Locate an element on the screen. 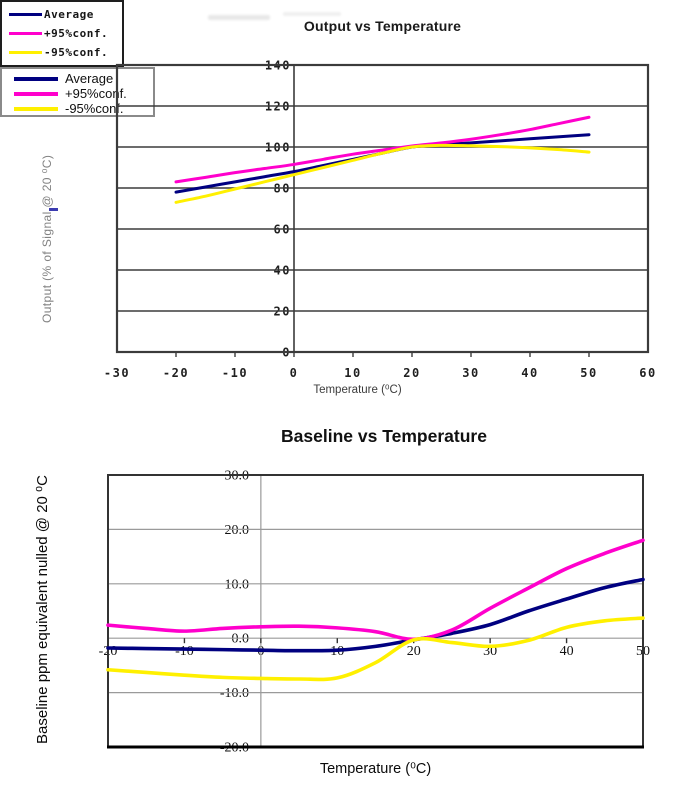 This screenshot has height=792, width=687. svg-text: 20.0 is located at coordinates (237, 530).